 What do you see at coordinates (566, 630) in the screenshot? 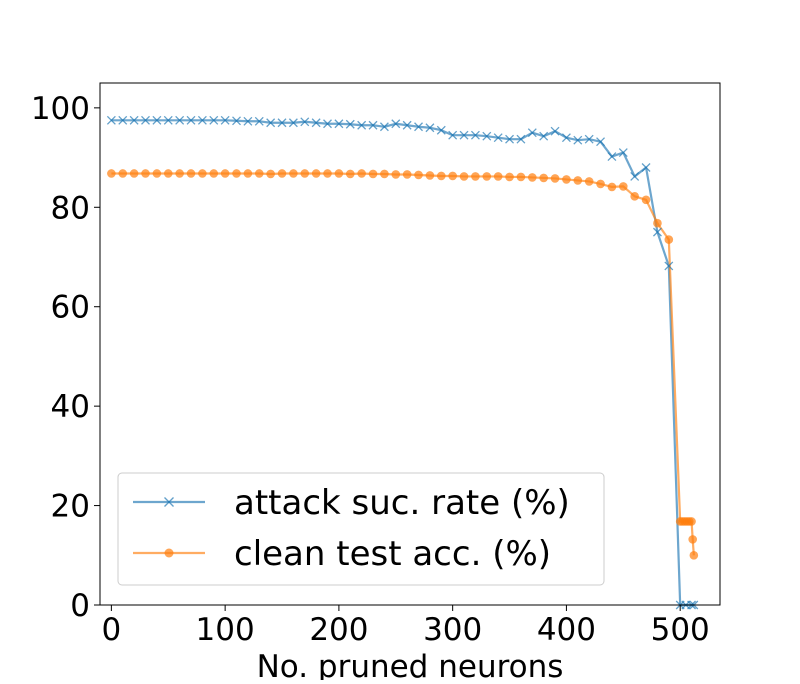
I see `x-tick-label: 400` at bounding box center [566, 630].